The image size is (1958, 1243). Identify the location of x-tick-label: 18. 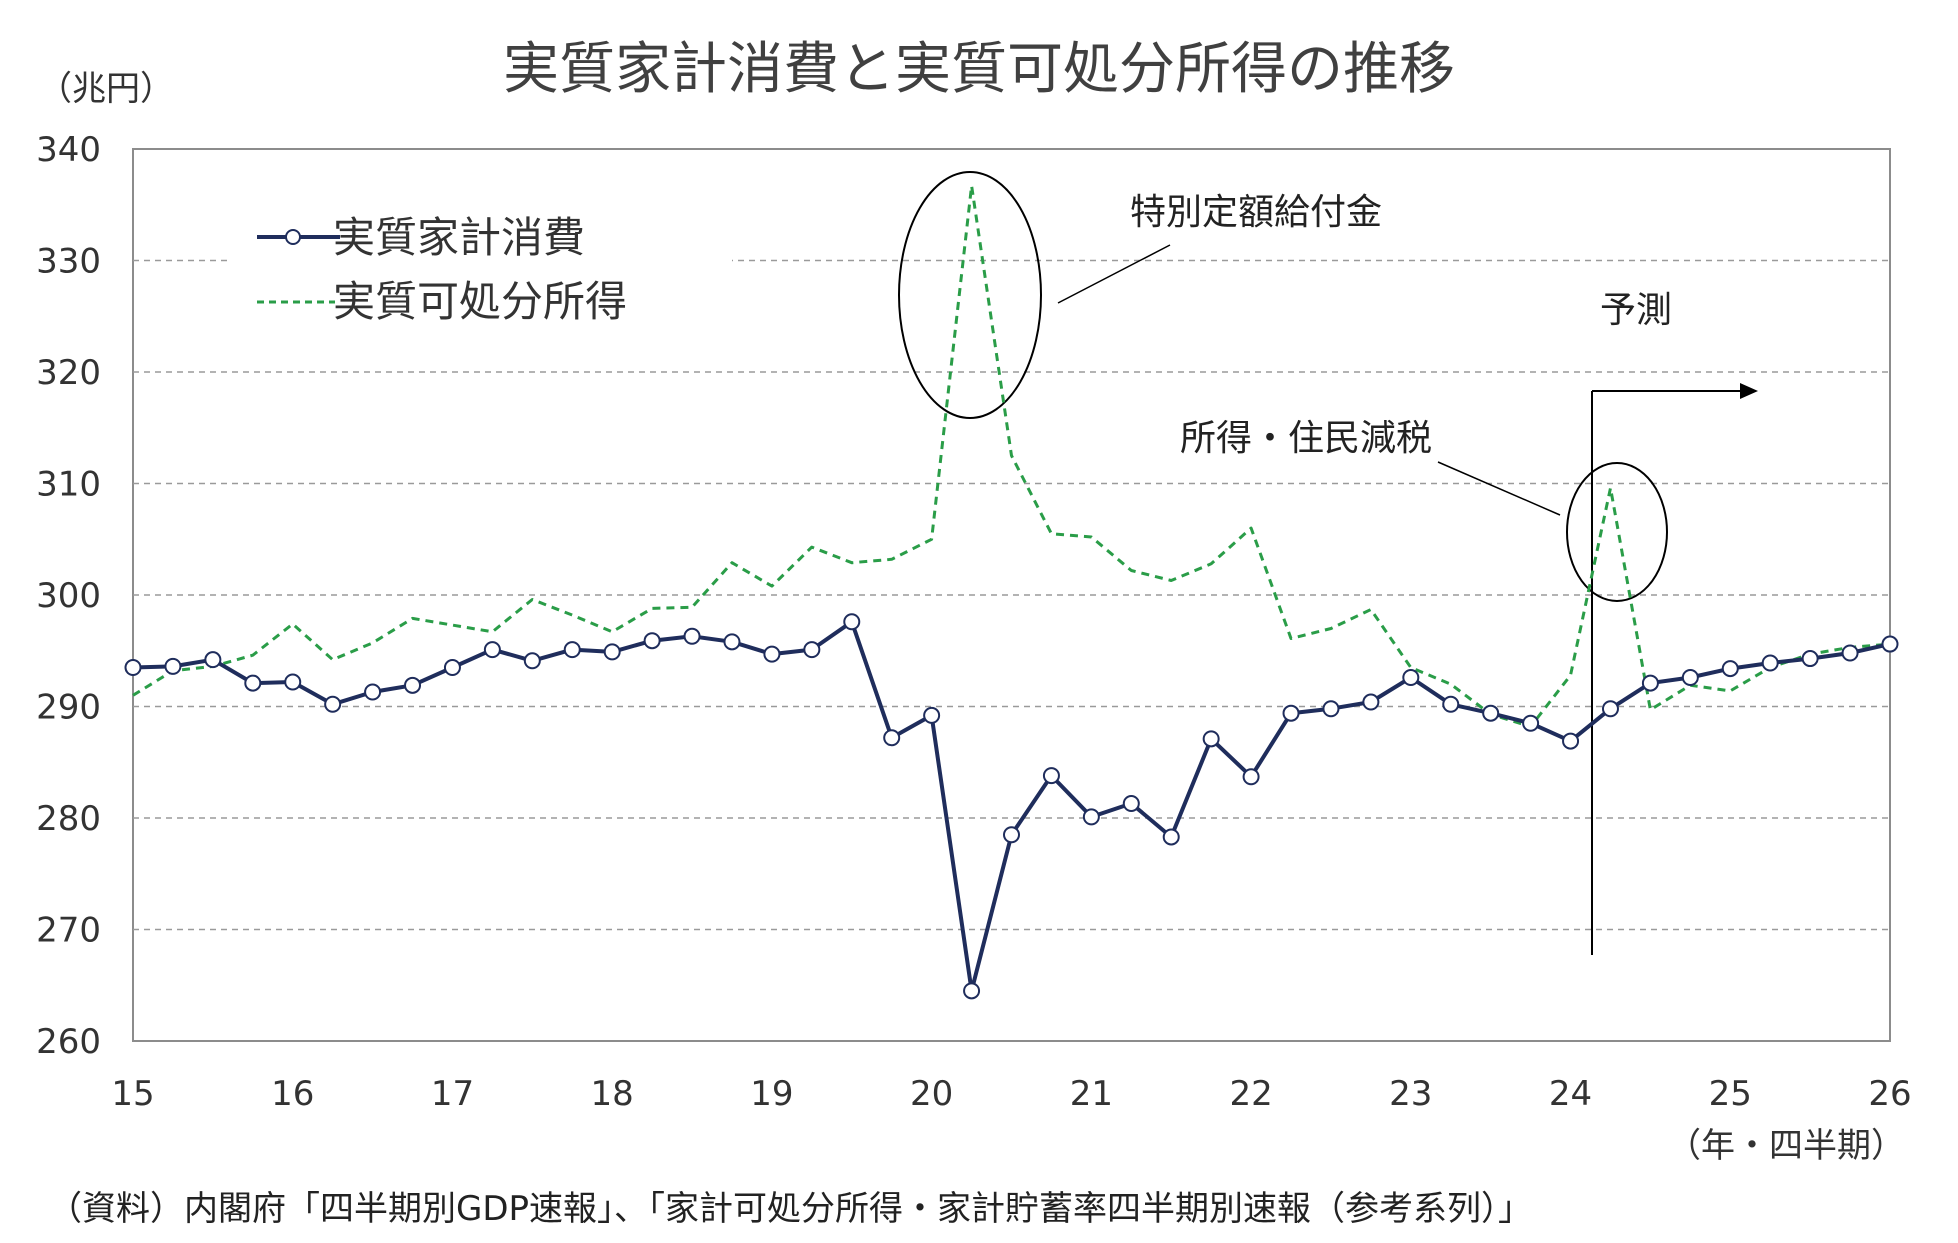
(612, 1094).